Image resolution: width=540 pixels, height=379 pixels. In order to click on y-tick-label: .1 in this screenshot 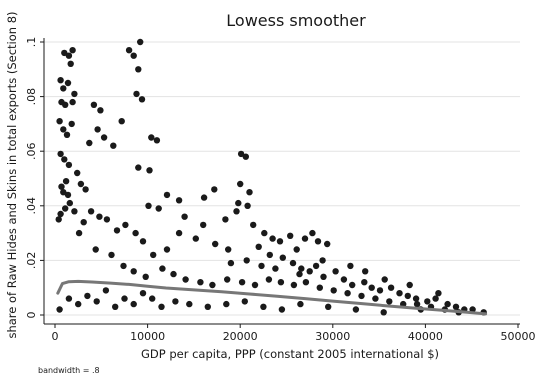, I will do `click(31, 42)`.